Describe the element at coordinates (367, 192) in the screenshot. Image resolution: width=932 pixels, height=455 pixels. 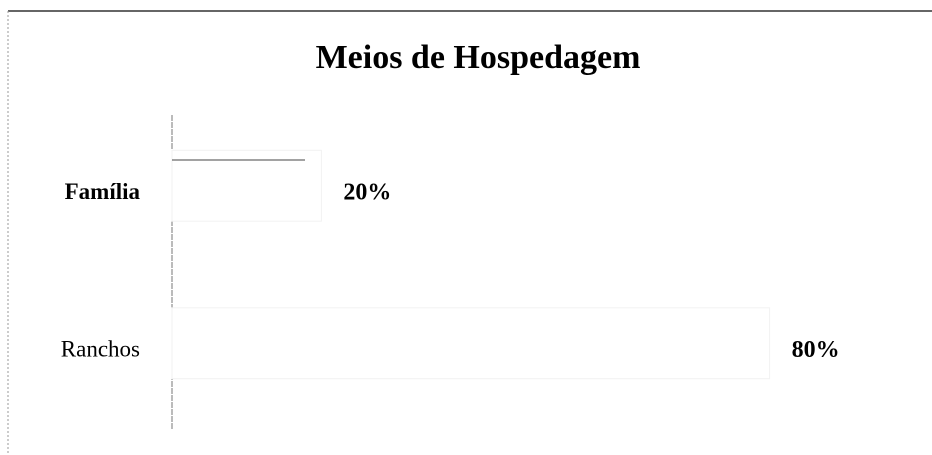
I see `data-label: 20%` at that location.